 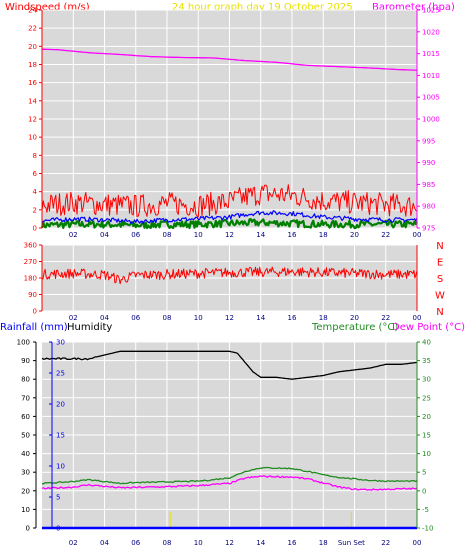 What do you see at coordinates (167, 235) in the screenshot?
I see `wind-x-tick-label: 08` at bounding box center [167, 235].